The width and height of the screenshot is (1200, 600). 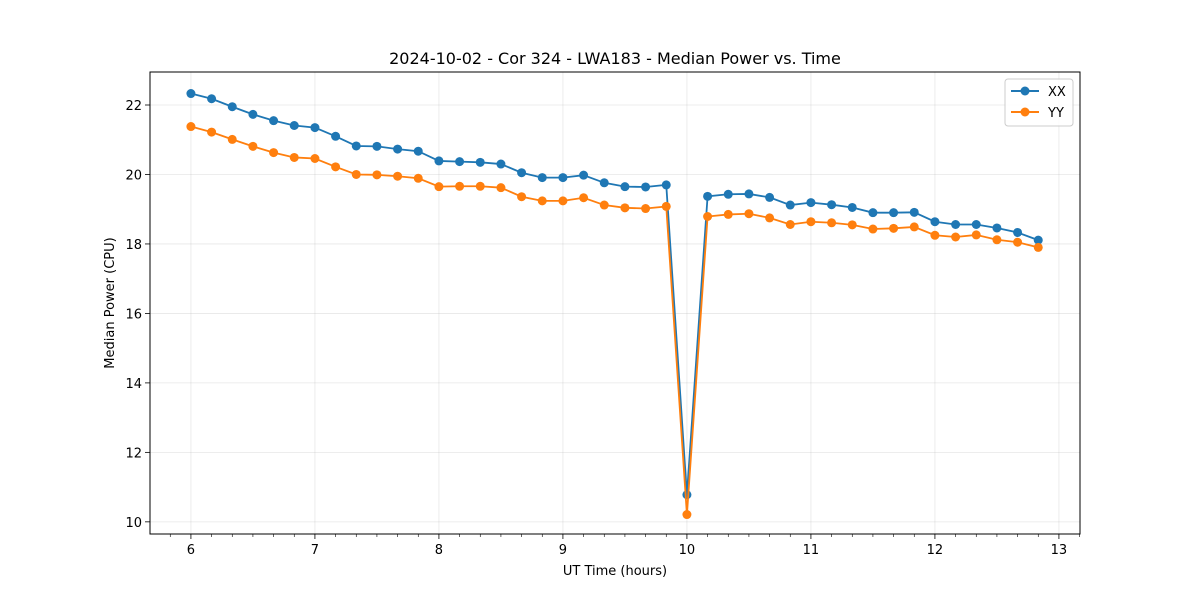 What do you see at coordinates (315, 550) in the screenshot?
I see `x-tick-label: 7` at bounding box center [315, 550].